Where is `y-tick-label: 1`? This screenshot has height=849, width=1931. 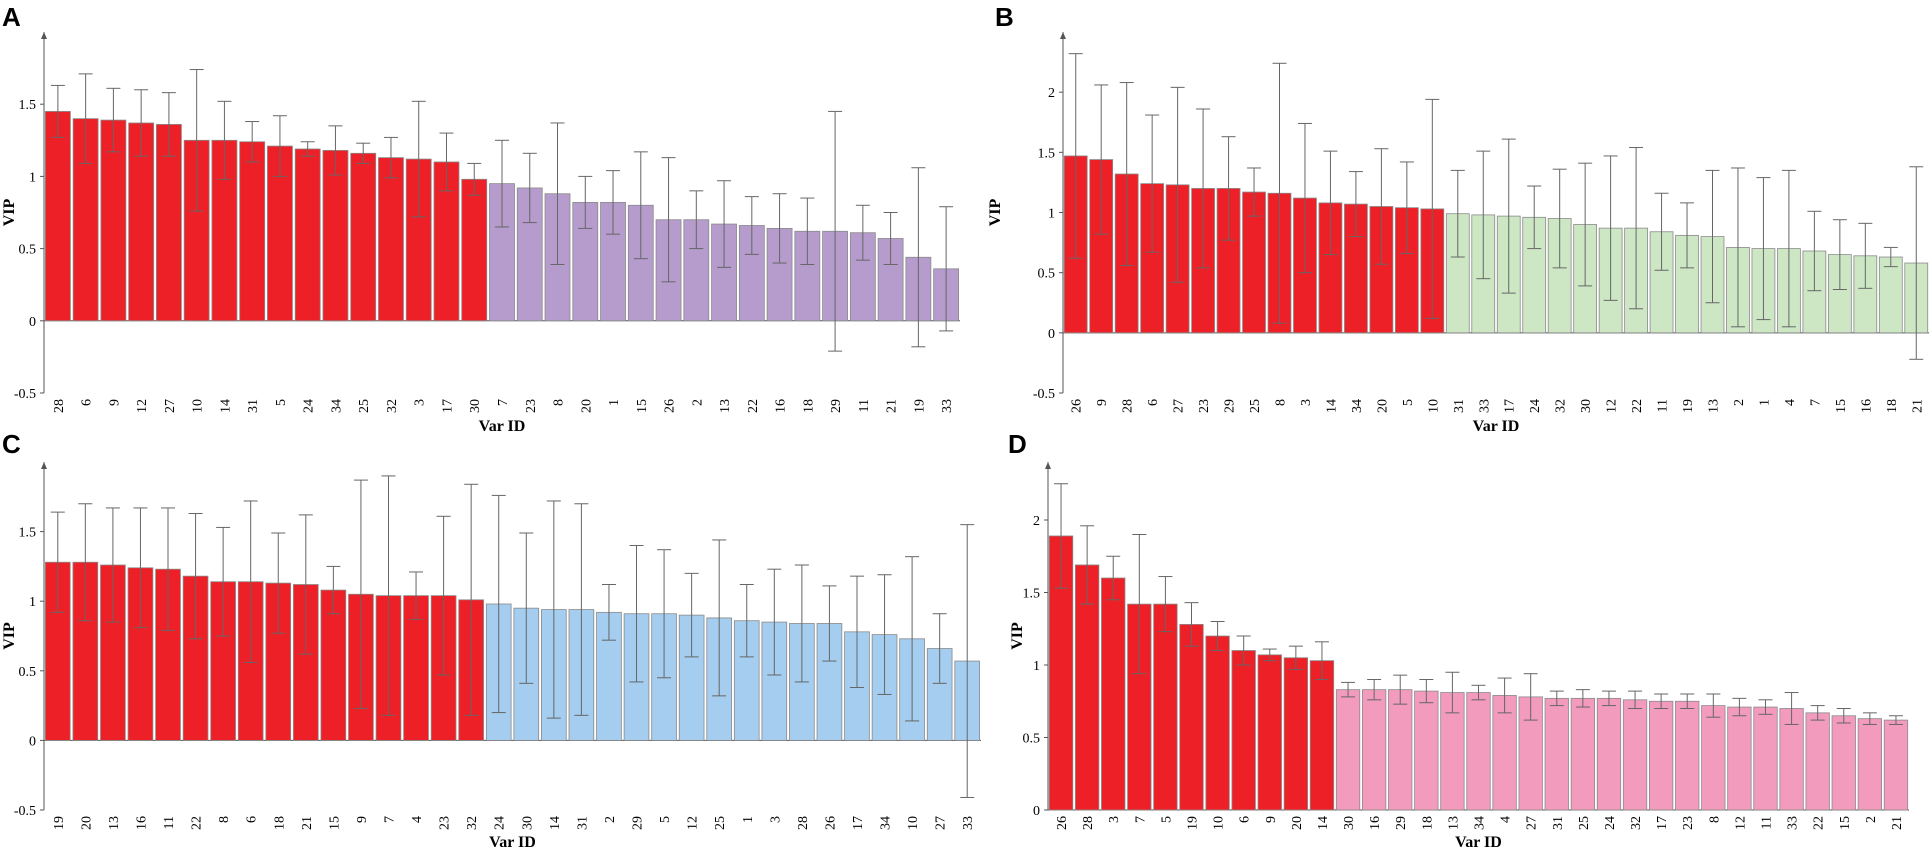
y-tick-label: 1 is located at coordinates (1036, 666).